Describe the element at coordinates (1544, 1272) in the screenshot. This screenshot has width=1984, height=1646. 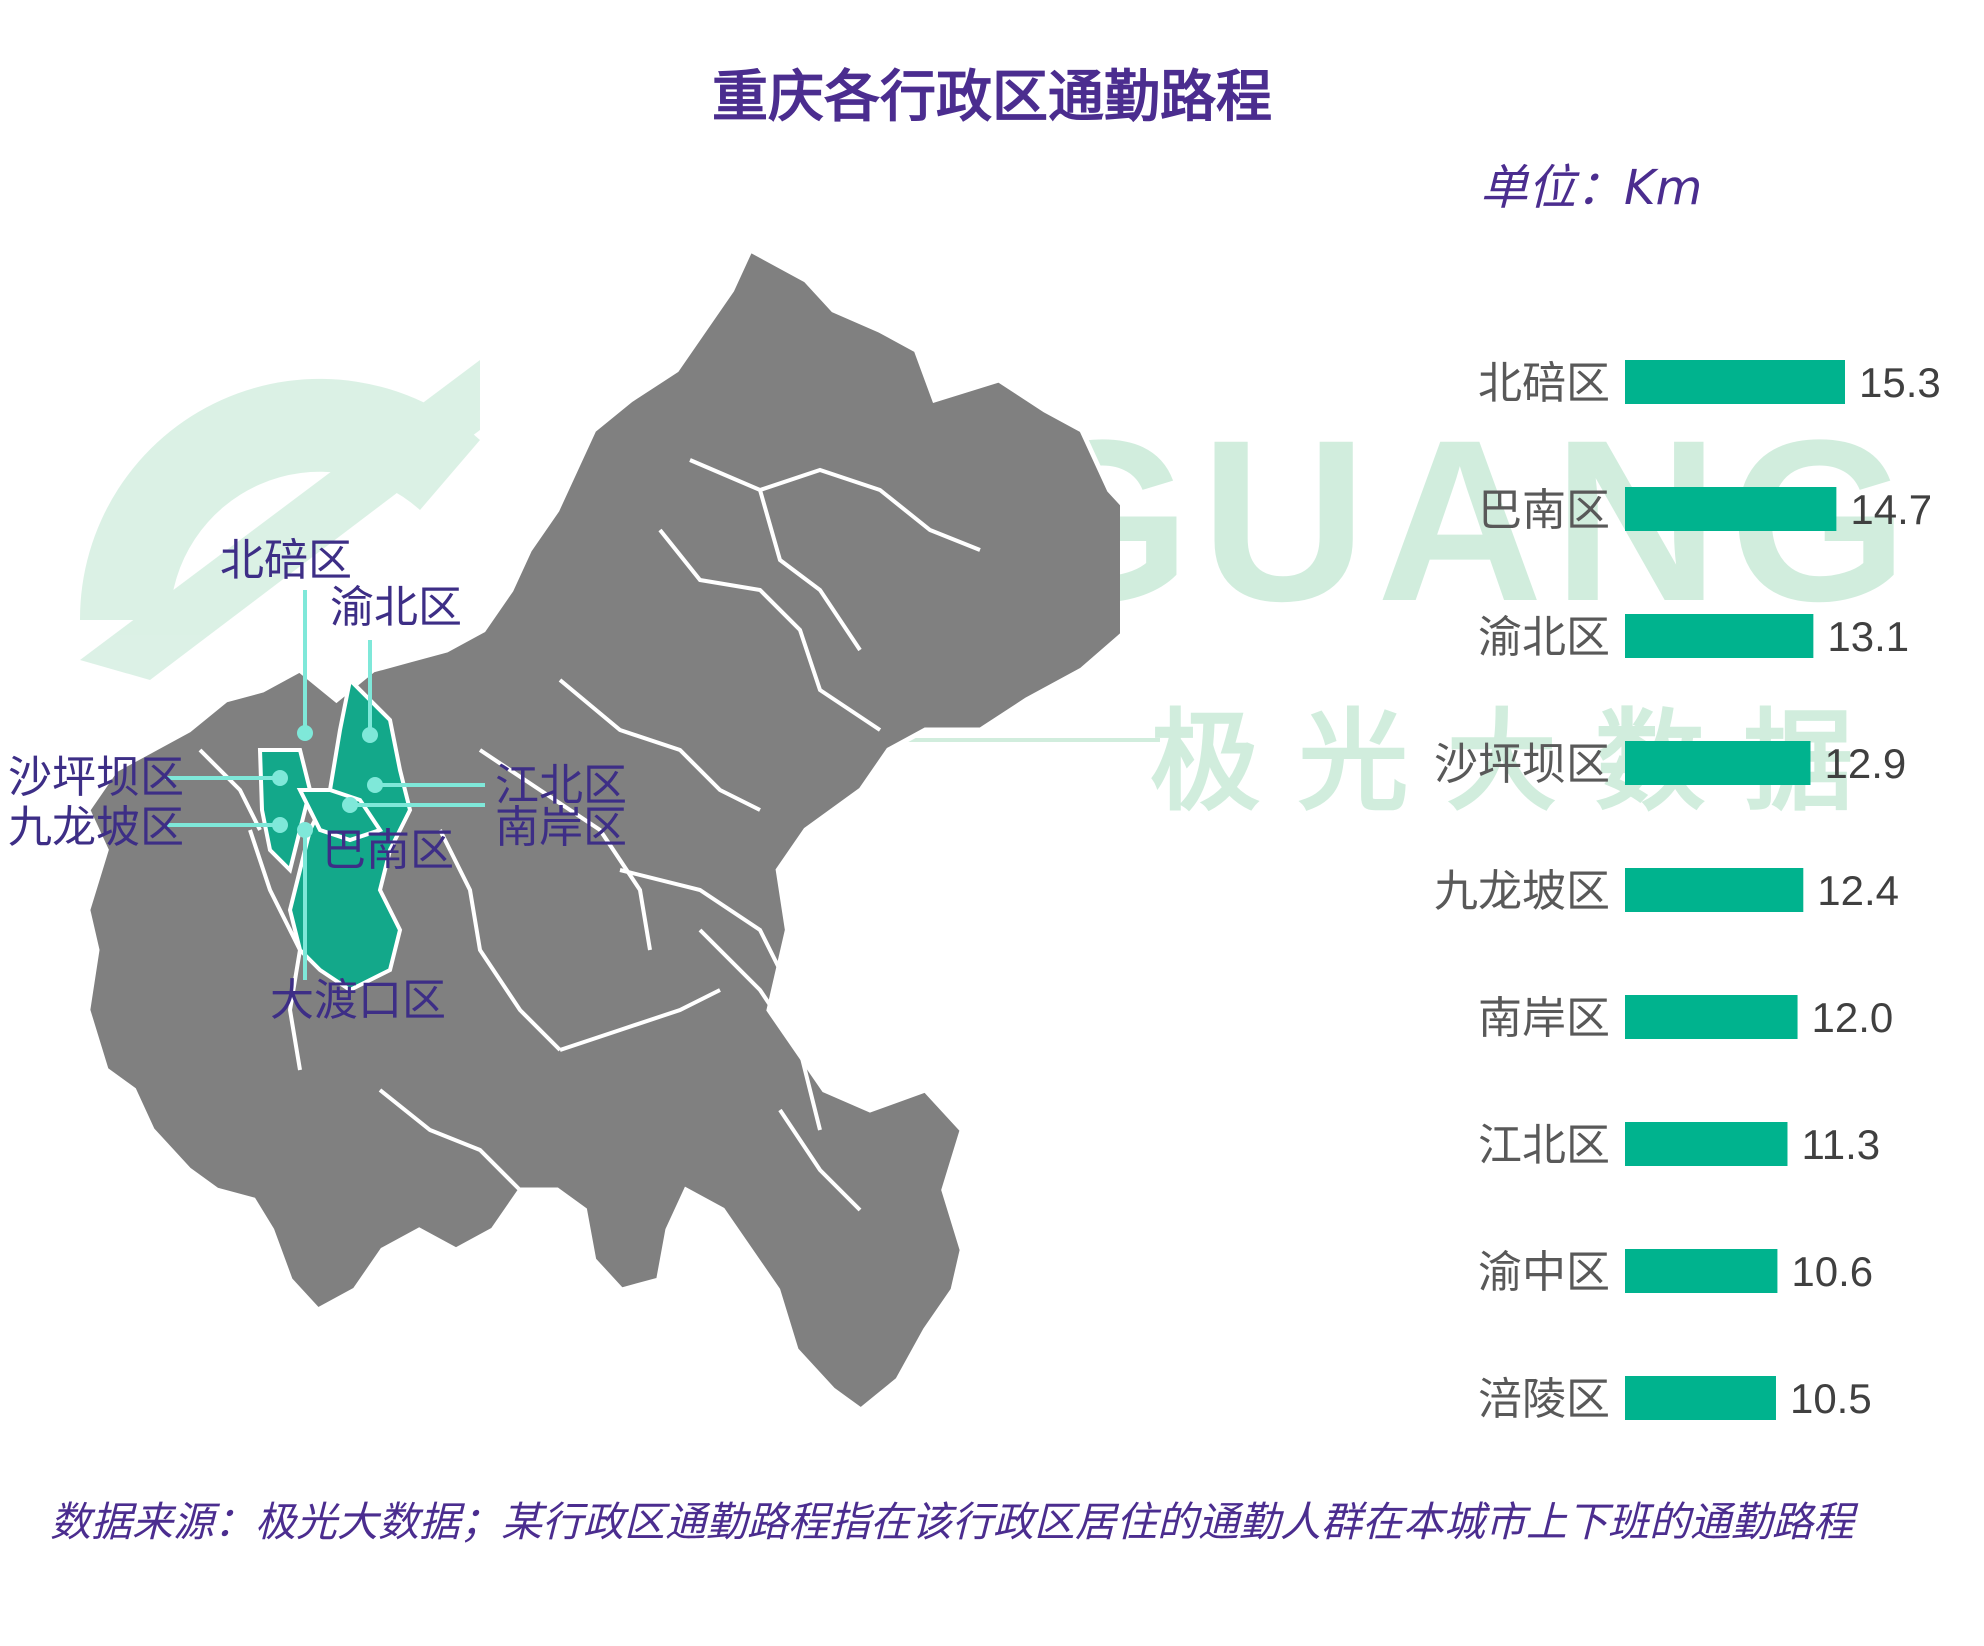
I see `bar-category-label: 渝中区` at that location.